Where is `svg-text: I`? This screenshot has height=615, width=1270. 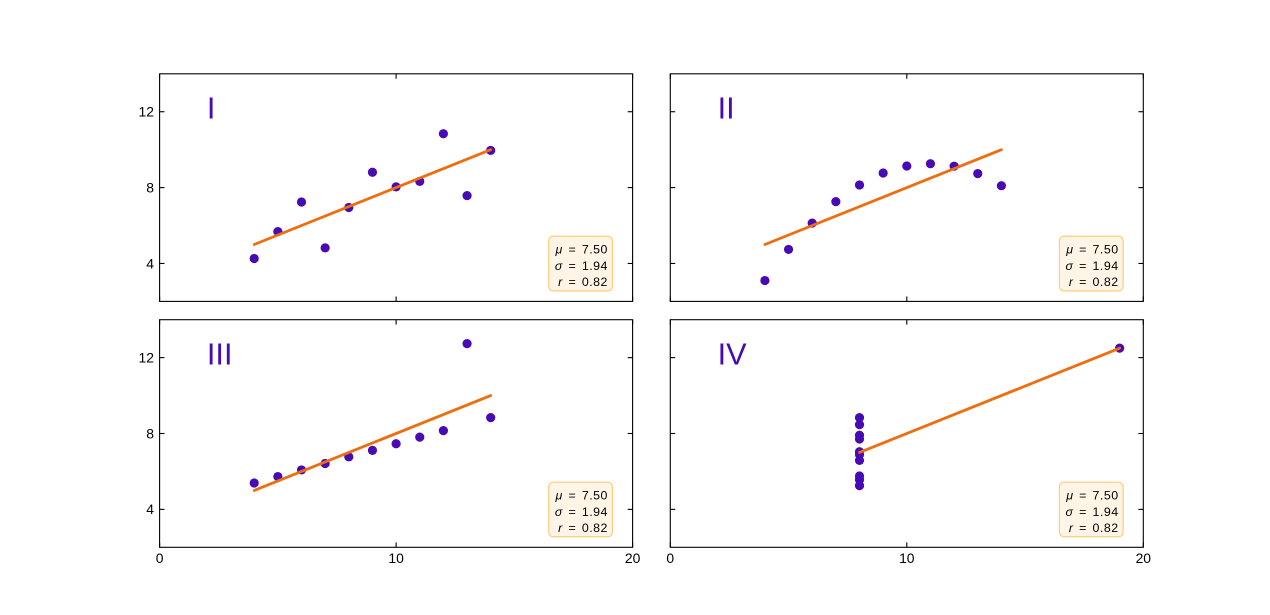
svg-text: I is located at coordinates (211, 108).